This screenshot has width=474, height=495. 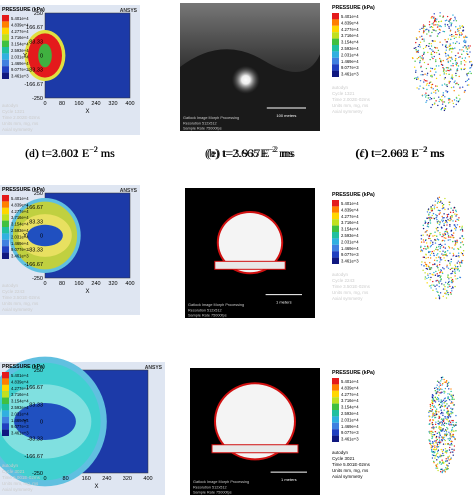 I want to click on legend-value: 3.461e+3, so click(x=350, y=74).